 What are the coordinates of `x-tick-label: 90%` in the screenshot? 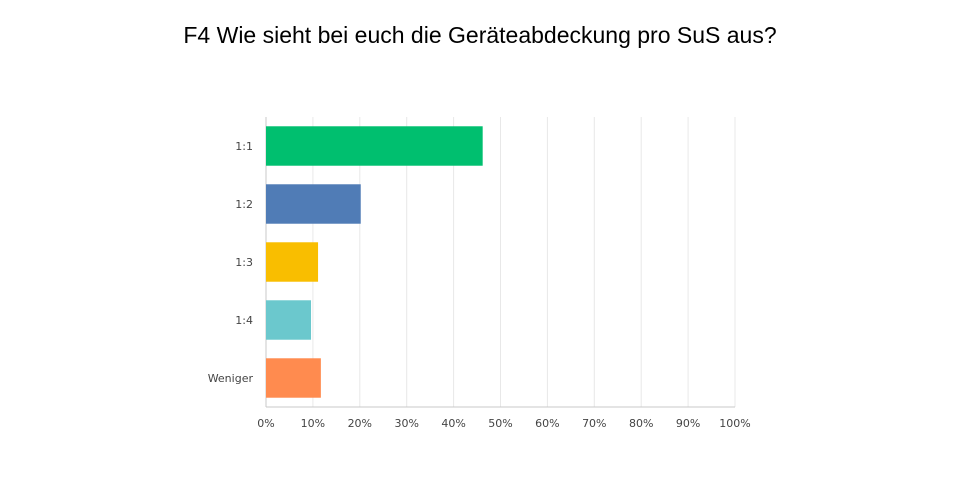 It's located at (688, 423).